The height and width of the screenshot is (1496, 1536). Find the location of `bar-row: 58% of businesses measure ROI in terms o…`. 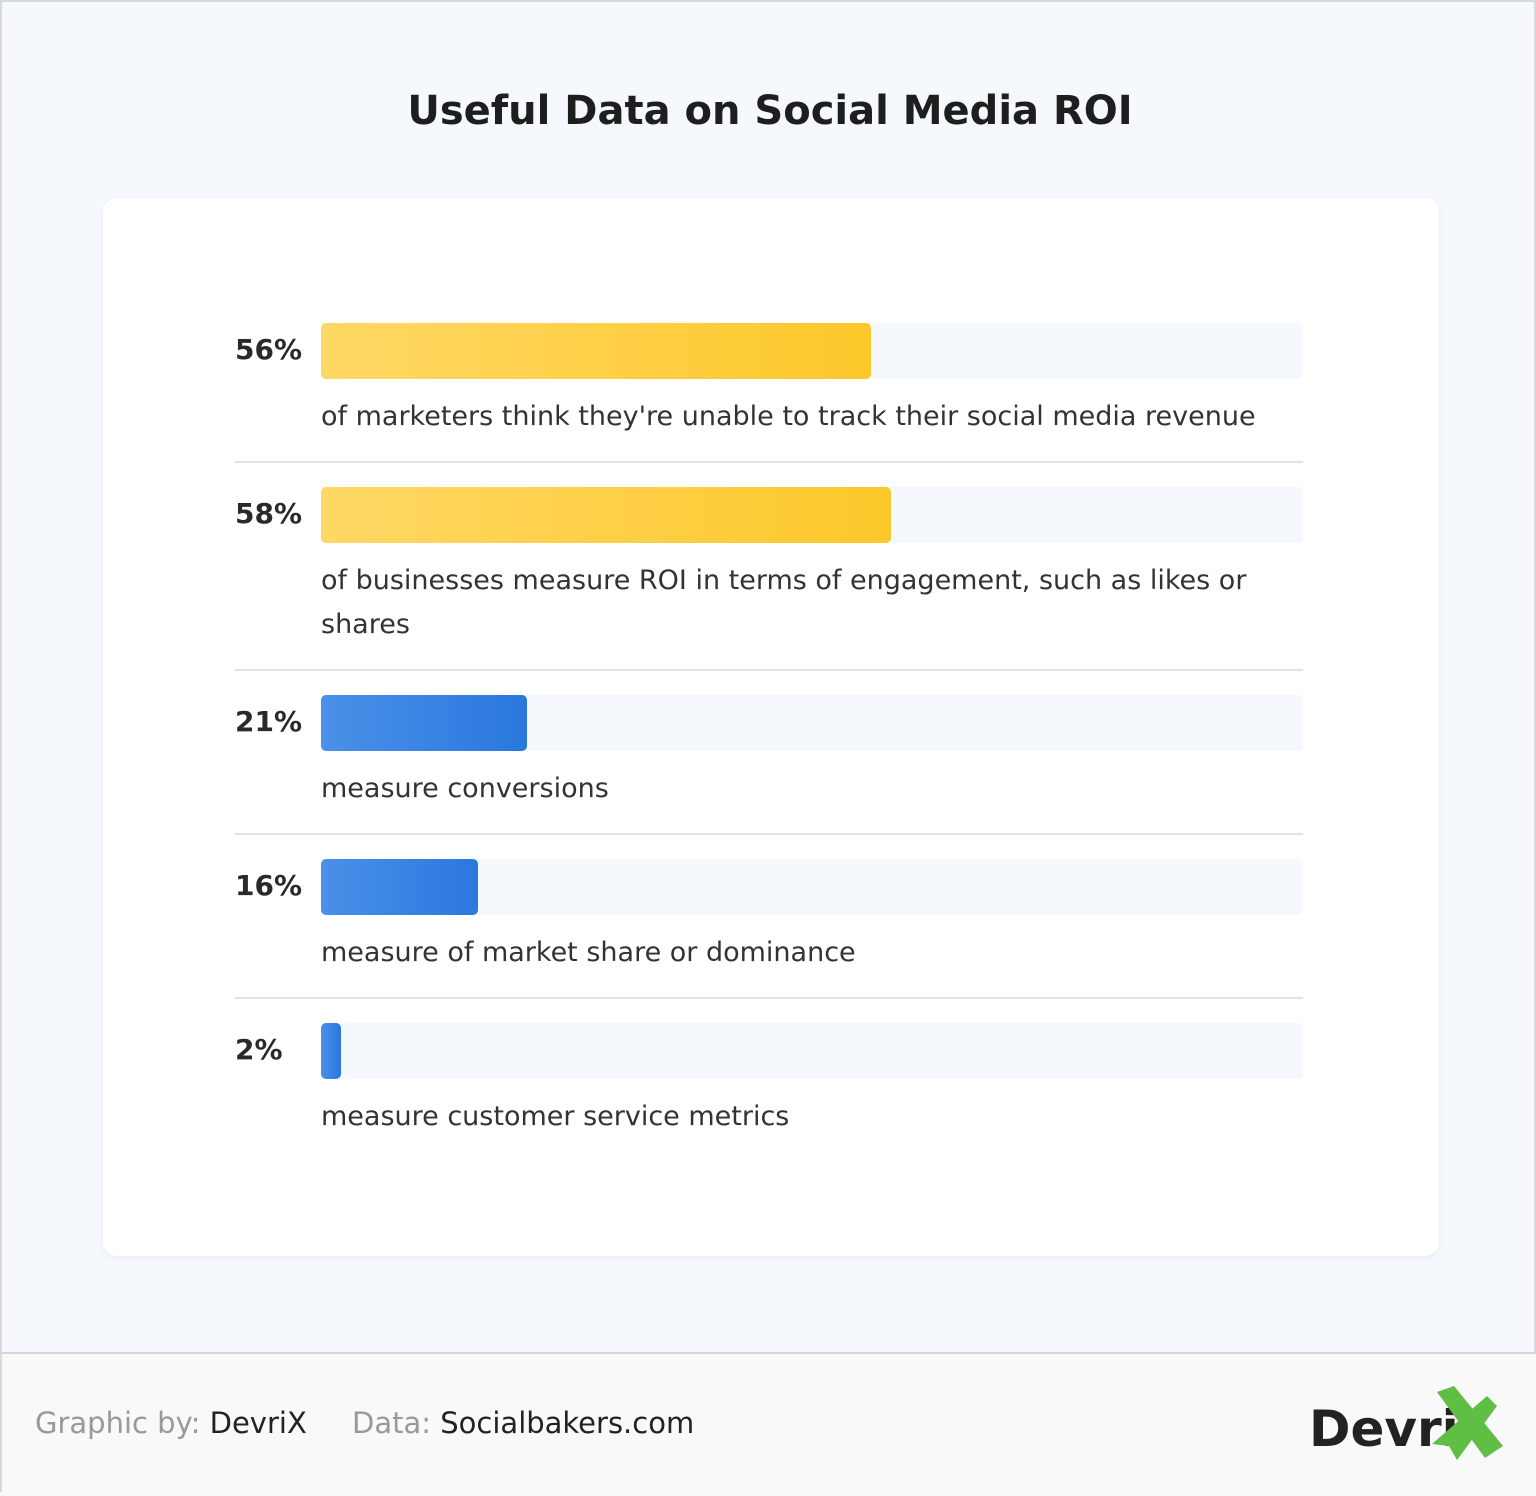

bar-row: 58% of businesses measure ROI in terms o… is located at coordinates (769, 579).